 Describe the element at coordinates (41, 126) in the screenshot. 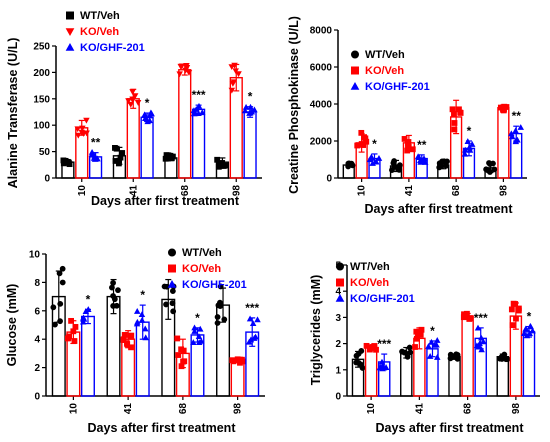

I see `y-tick-label: 100` at that location.